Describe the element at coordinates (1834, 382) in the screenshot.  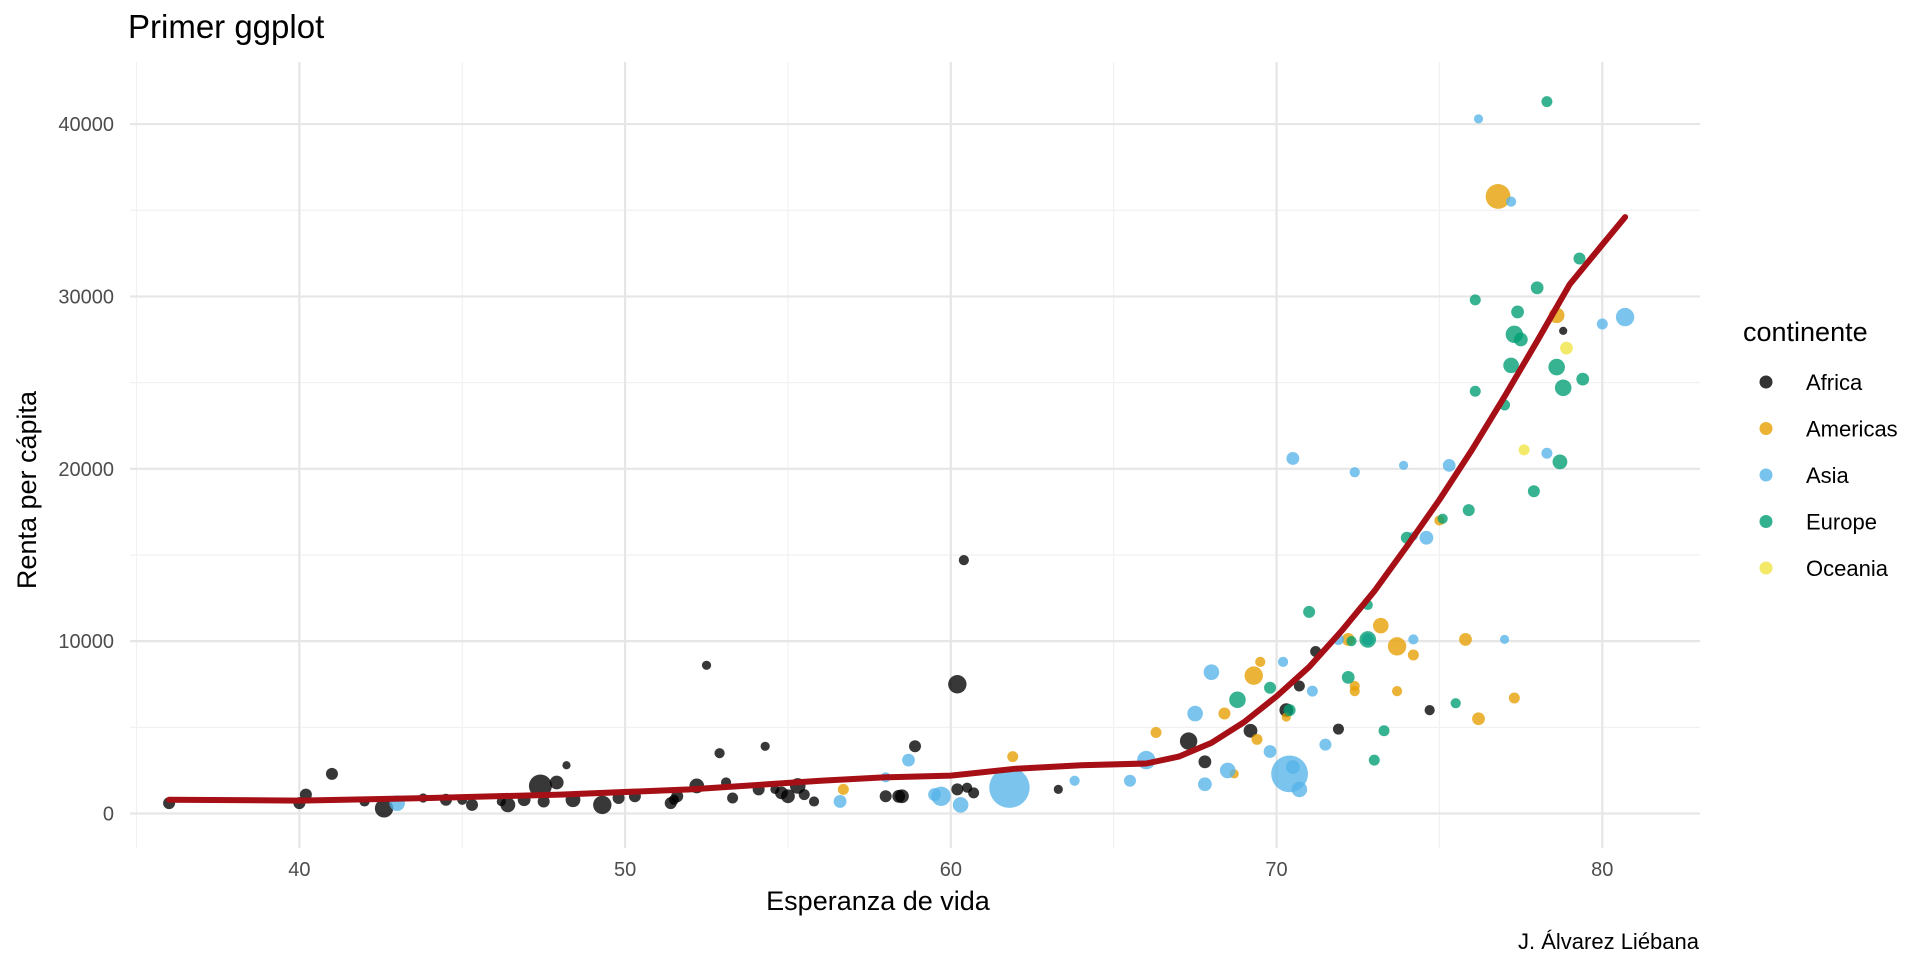
I see `legend-label-africa: Africa` at that location.